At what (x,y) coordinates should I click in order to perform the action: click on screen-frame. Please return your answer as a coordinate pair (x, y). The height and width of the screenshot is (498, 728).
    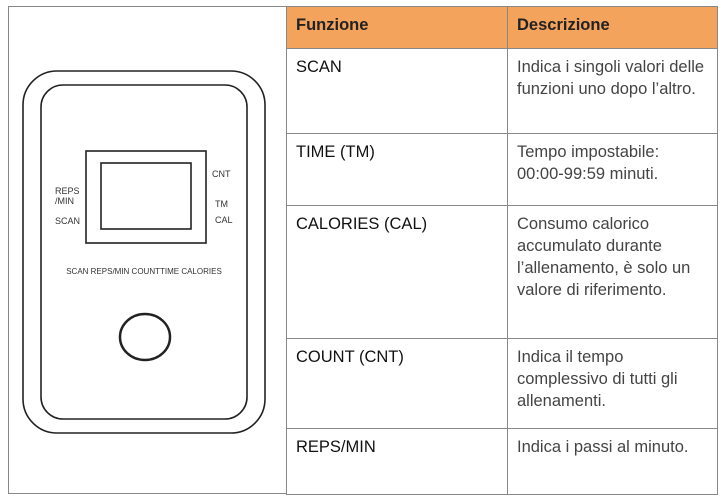
    Looking at the image, I should click on (146, 197).